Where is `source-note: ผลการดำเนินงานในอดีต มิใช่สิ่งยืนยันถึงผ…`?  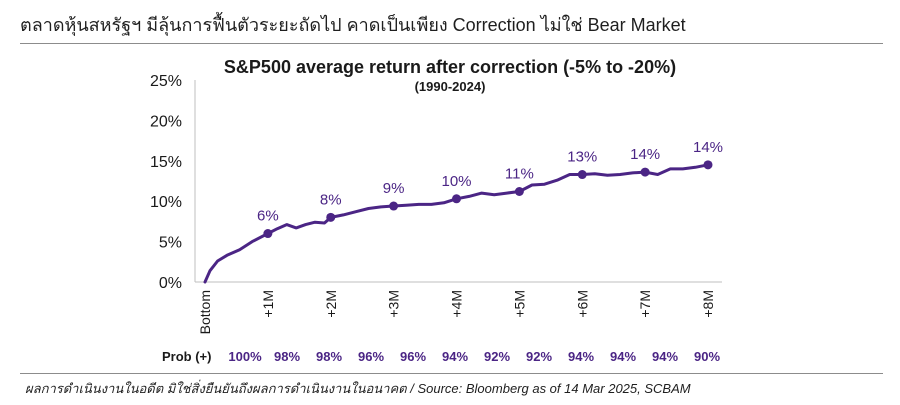
source-note: ผลการดำเนินงานในอดีต มิใช่สิ่งยืนยันถึงผ… is located at coordinates (358, 388).